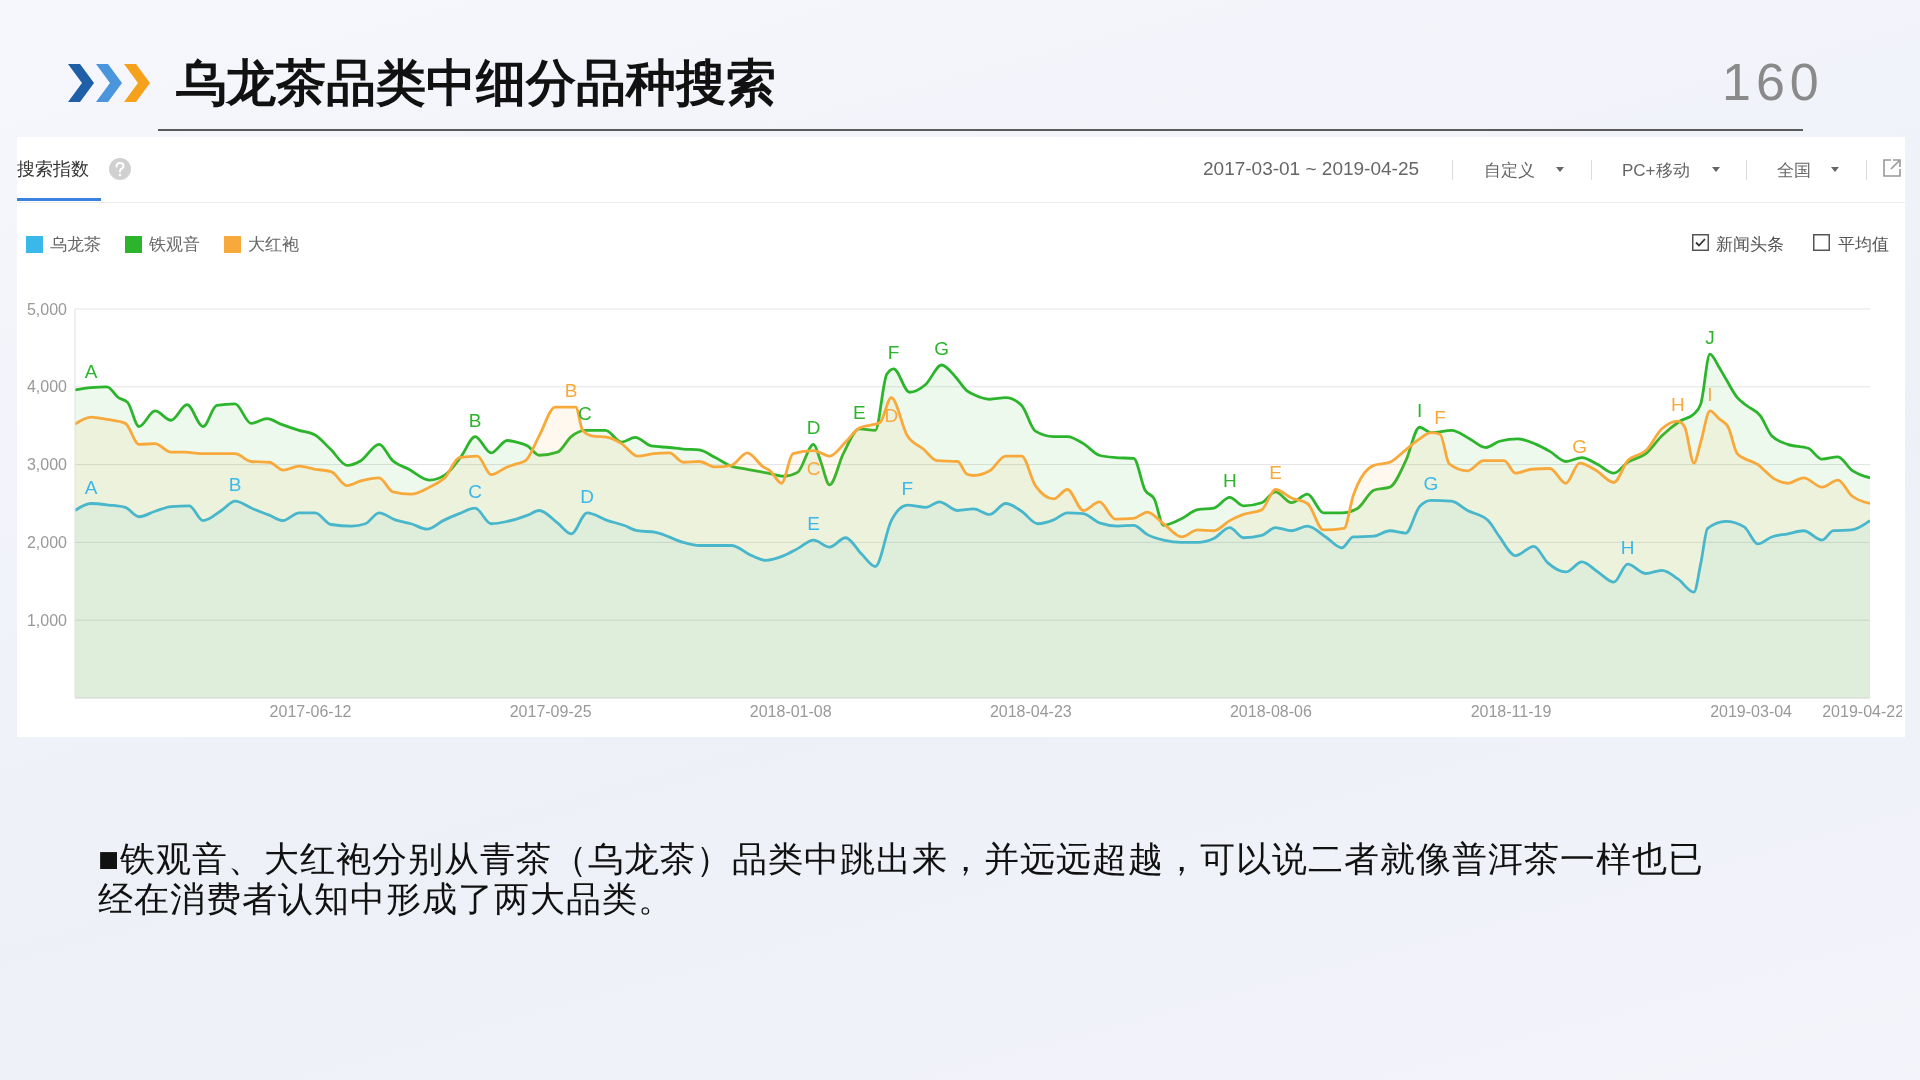 The height and width of the screenshot is (1080, 1920). Describe the element at coordinates (476, 83) in the screenshot. I see `chart-title: 乌龙茶品类中细分品种搜索` at that location.